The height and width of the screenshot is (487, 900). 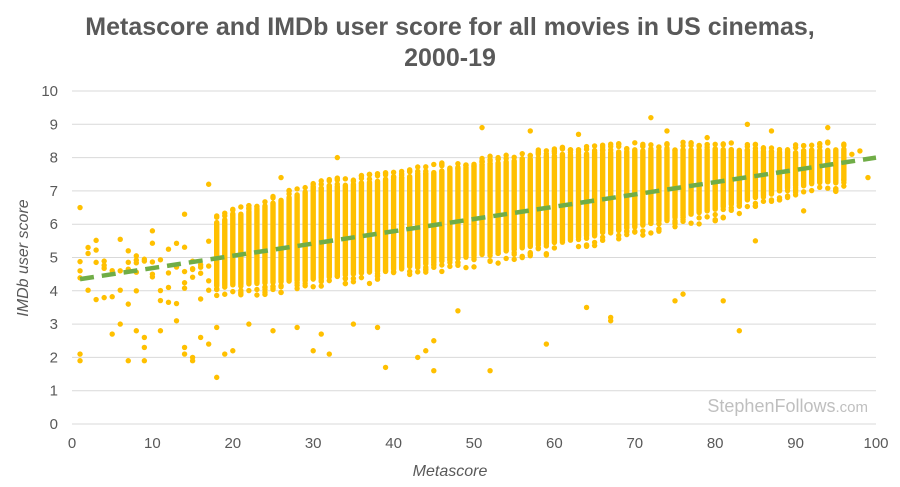 What do you see at coordinates (54, 291) in the screenshot?
I see `y-tick-label-4: 4` at bounding box center [54, 291].